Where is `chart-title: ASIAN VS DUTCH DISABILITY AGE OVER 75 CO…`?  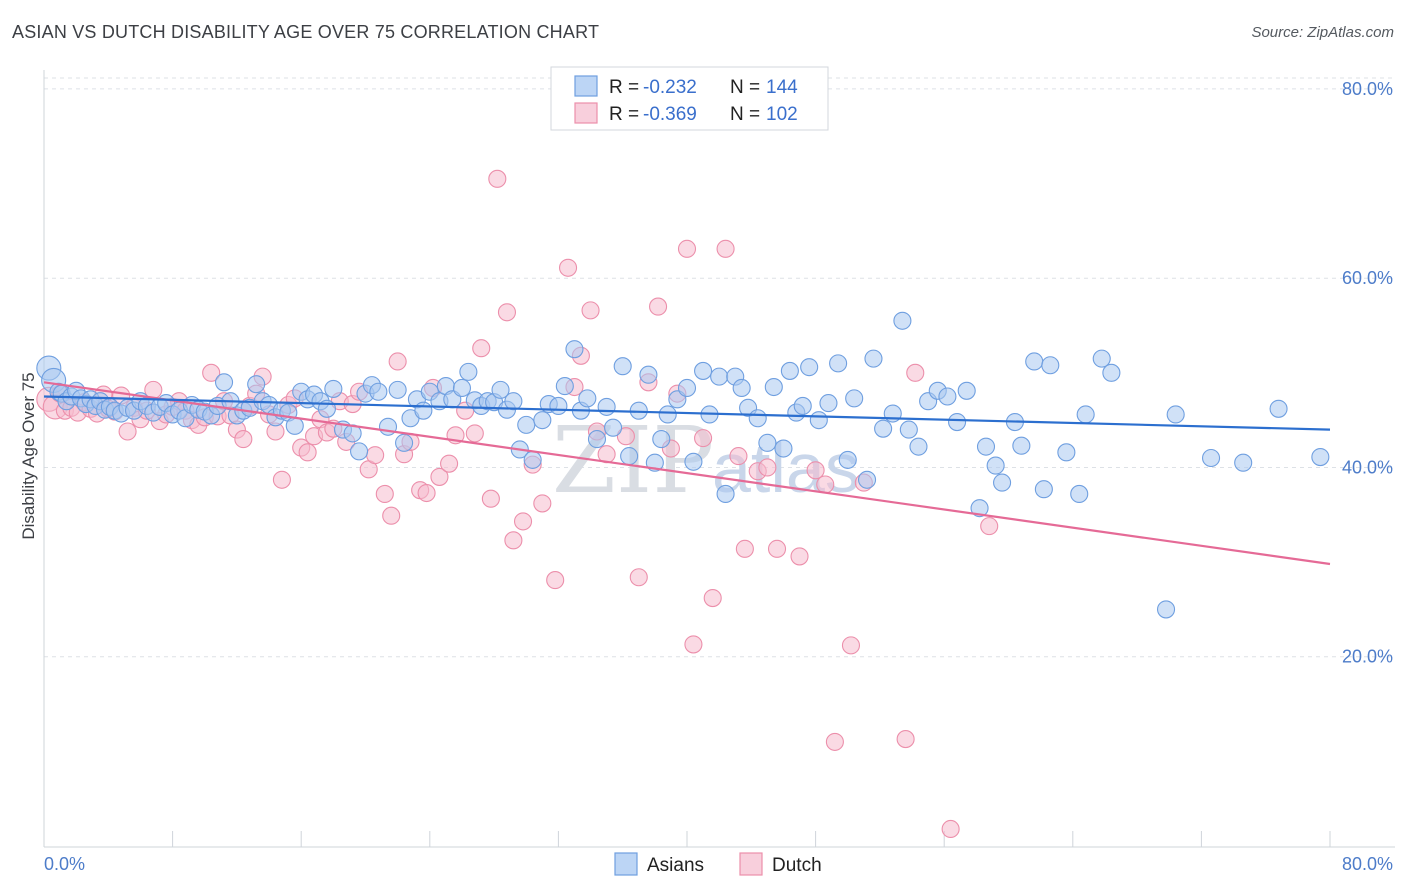 chart-title: ASIAN VS DUTCH DISABILITY AGE OVER 75 CO… is located at coordinates (306, 32).